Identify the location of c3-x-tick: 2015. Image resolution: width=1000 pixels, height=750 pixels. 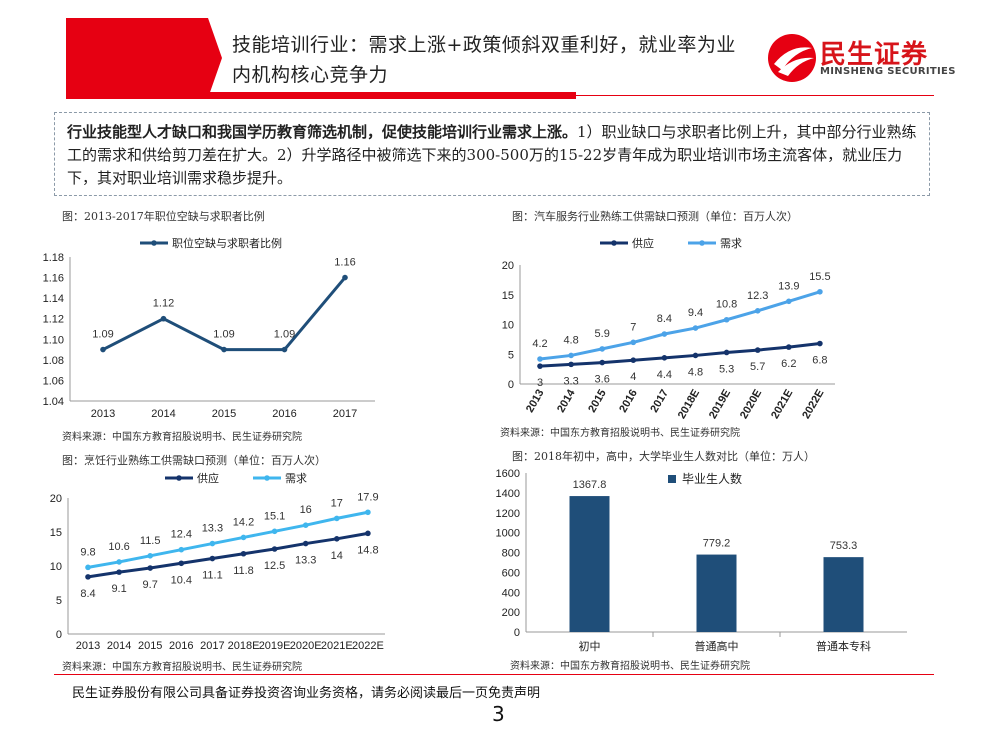
(150, 646).